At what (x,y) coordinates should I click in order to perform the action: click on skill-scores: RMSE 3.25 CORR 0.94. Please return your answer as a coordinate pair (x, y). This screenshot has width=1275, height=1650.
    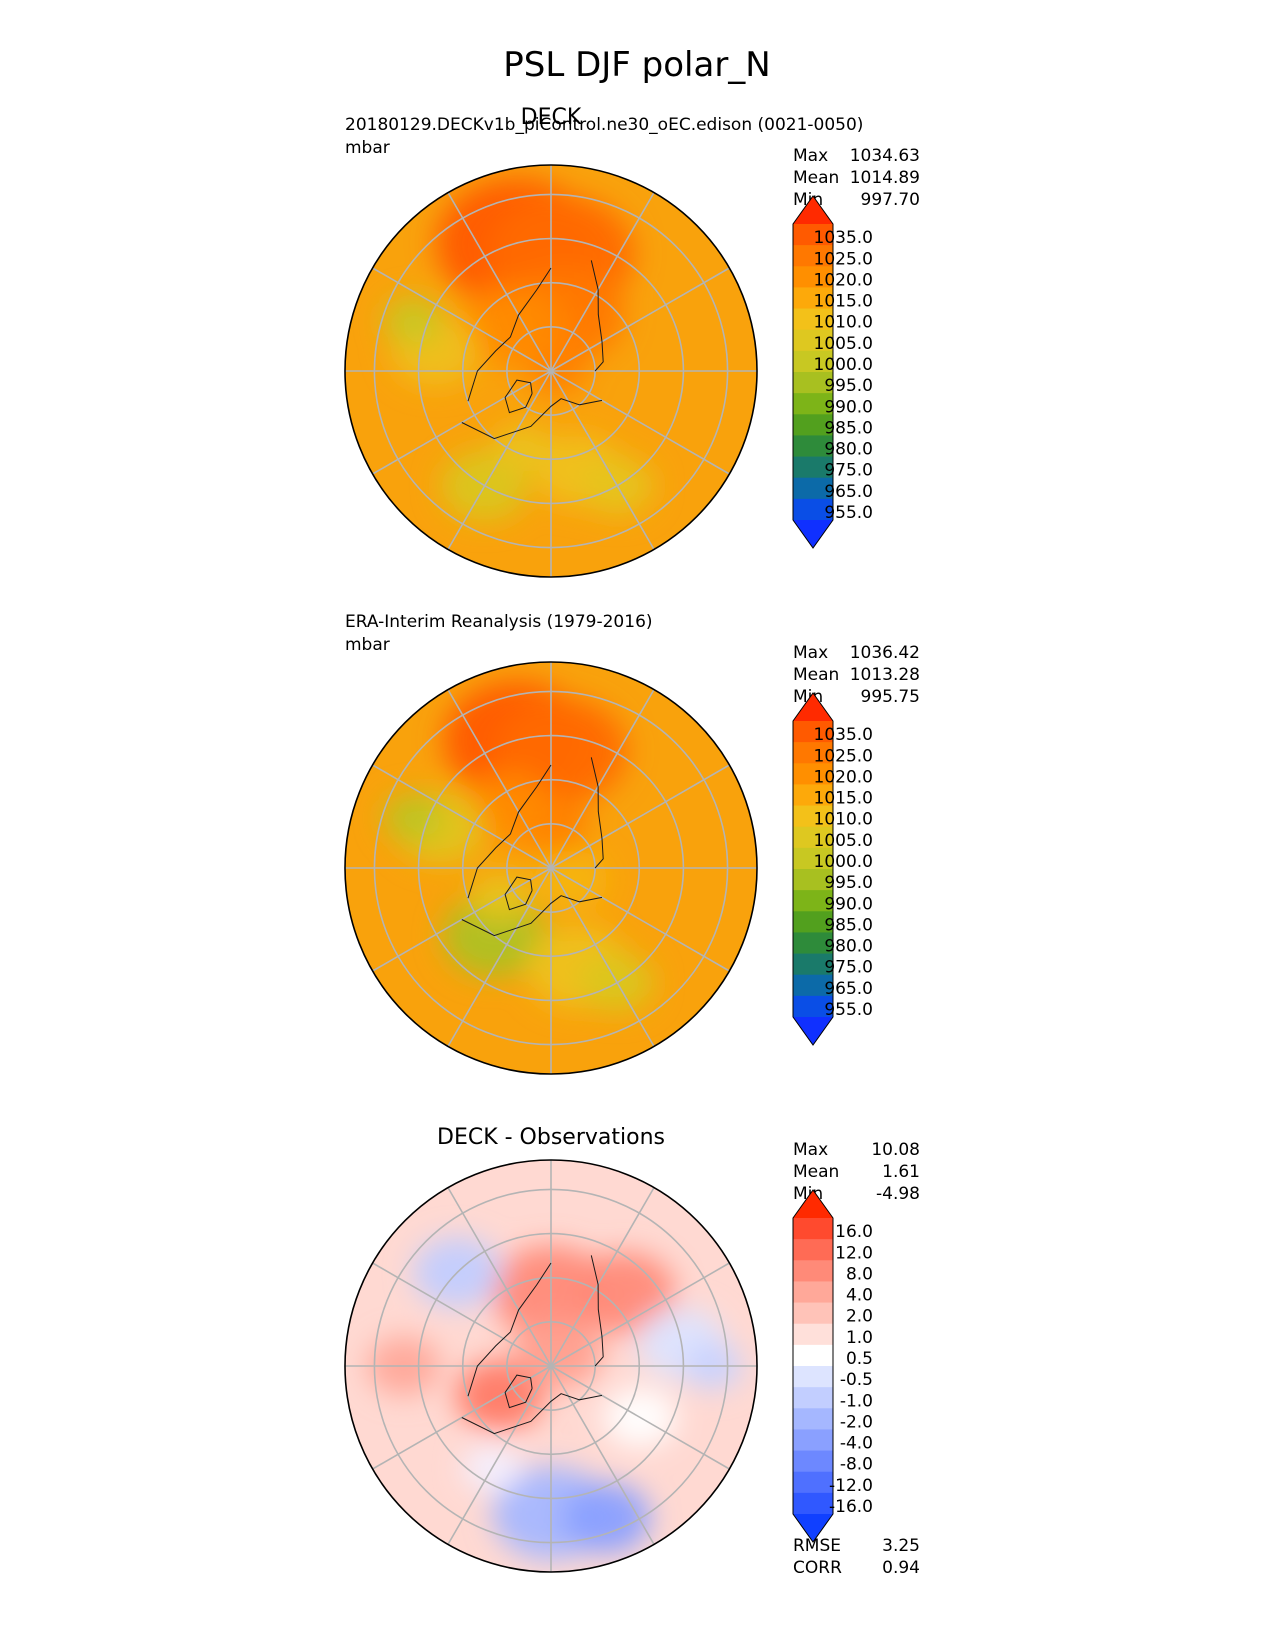
    Looking at the image, I should click on (856, 1557).